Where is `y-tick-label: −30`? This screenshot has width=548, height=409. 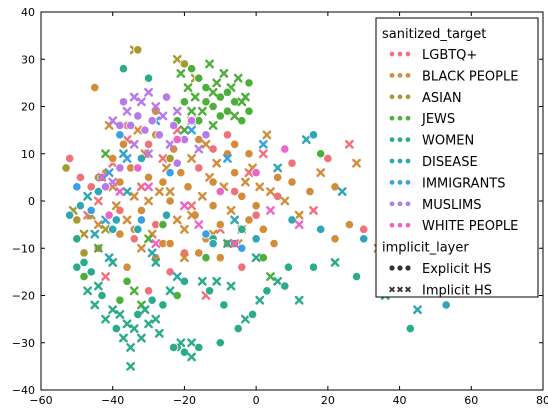 y-tick-label: −30 is located at coordinates (23, 343).